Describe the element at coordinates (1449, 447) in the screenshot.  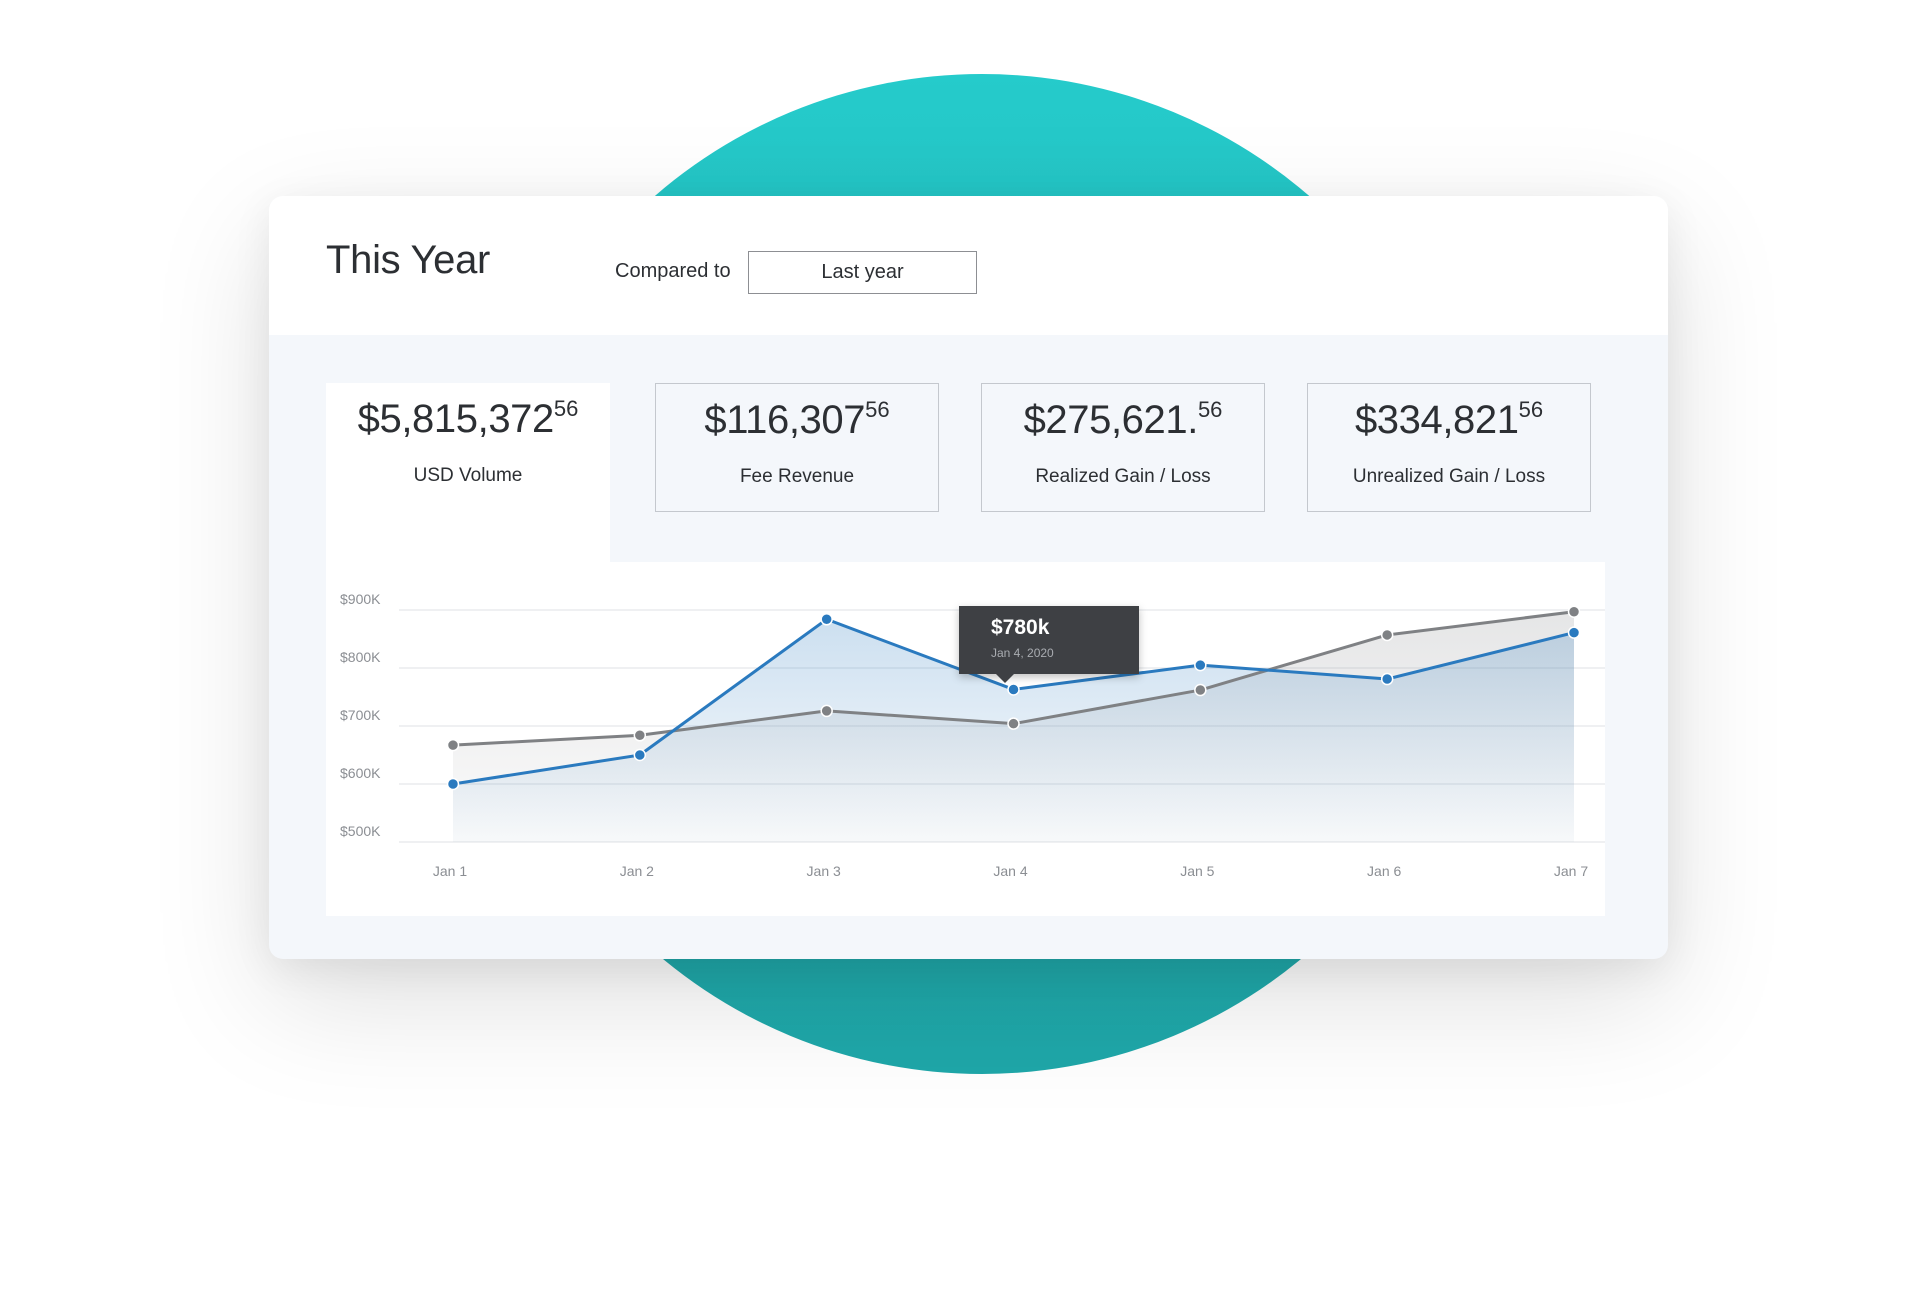
I see `metric-tile-unrealized-gain-loss: $334,82156 Unrealized Gain / Loss` at that location.